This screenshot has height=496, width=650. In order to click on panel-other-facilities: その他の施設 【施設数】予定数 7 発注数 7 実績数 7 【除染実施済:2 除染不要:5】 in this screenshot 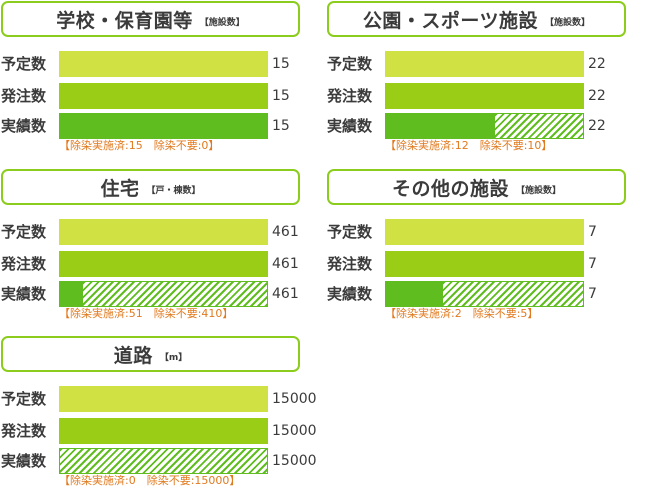, I will do `click(476, 249)`.